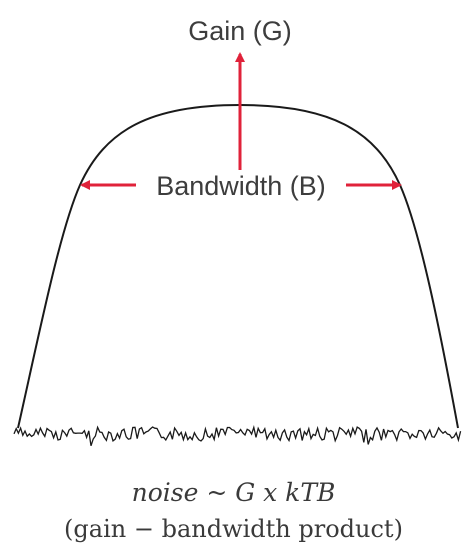 The width and height of the screenshot is (467, 558). Describe the element at coordinates (237, 435) in the screenshot. I see `noise-floor-trace` at that location.